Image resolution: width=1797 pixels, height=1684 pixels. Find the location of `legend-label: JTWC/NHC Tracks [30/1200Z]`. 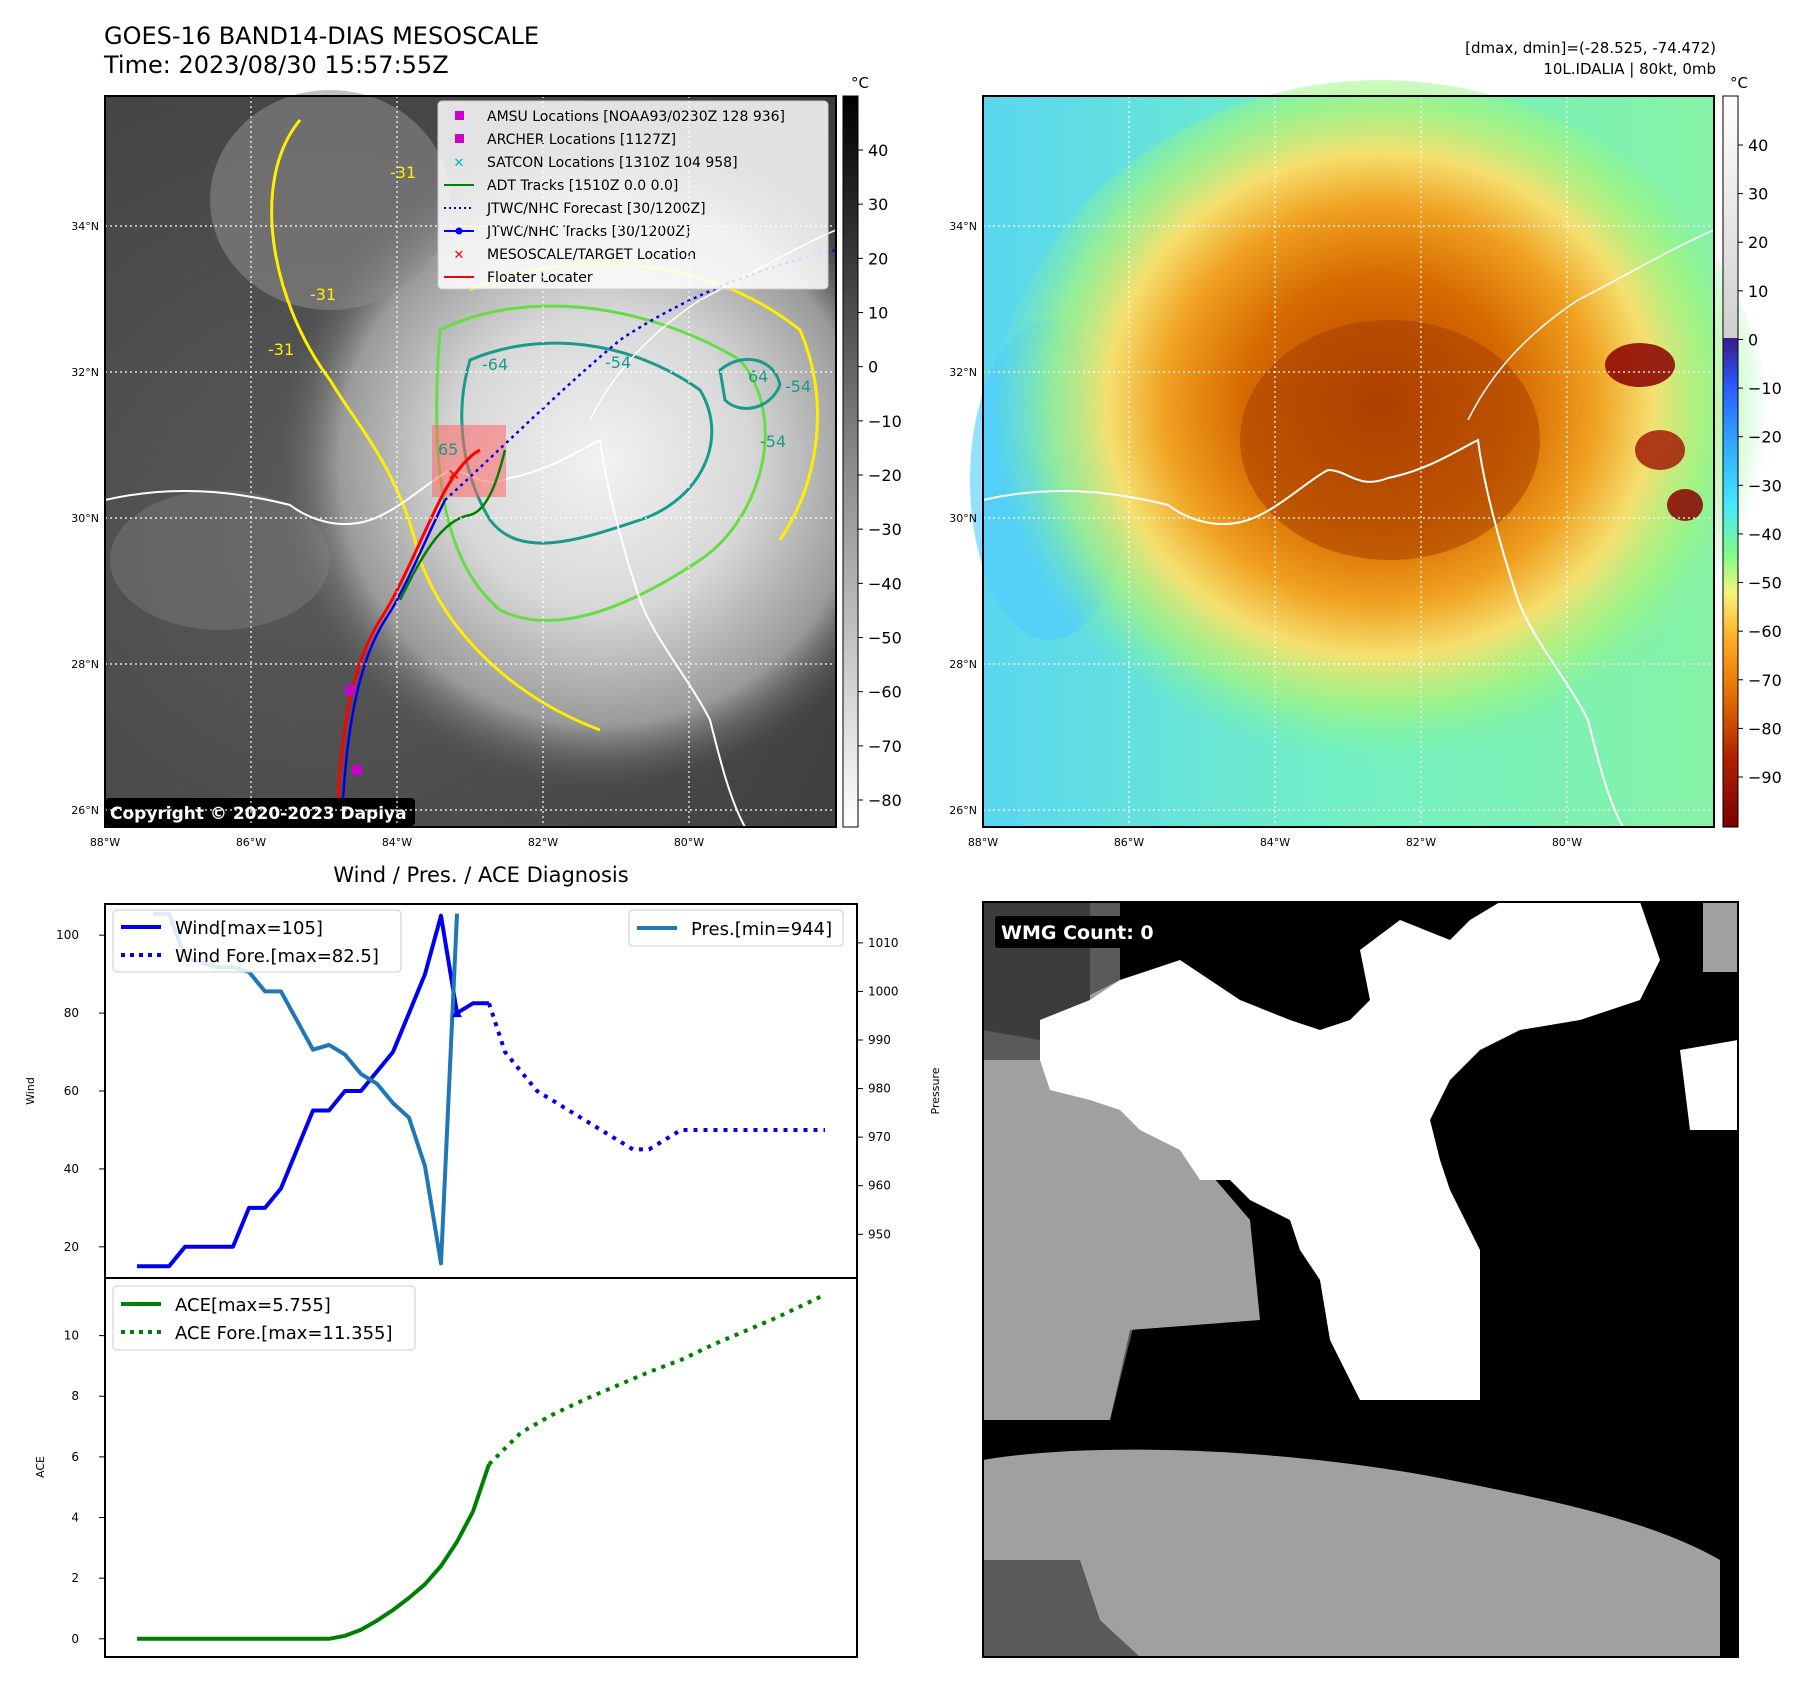

legend-label: JTWC/NHC Tracks [30/1200Z] is located at coordinates (588, 232).